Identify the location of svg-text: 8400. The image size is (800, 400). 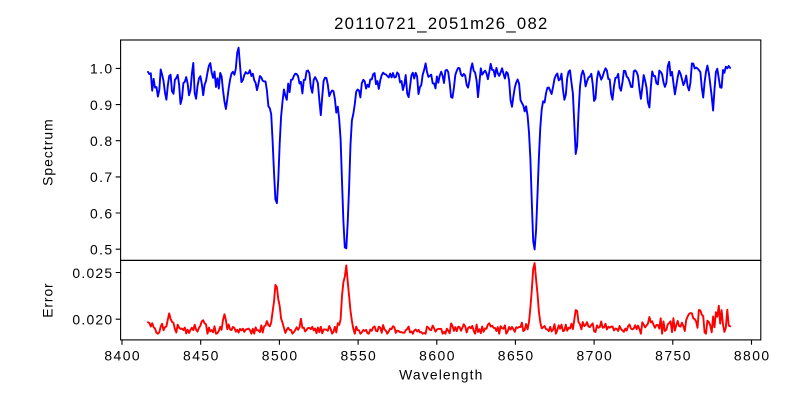
(122, 356).